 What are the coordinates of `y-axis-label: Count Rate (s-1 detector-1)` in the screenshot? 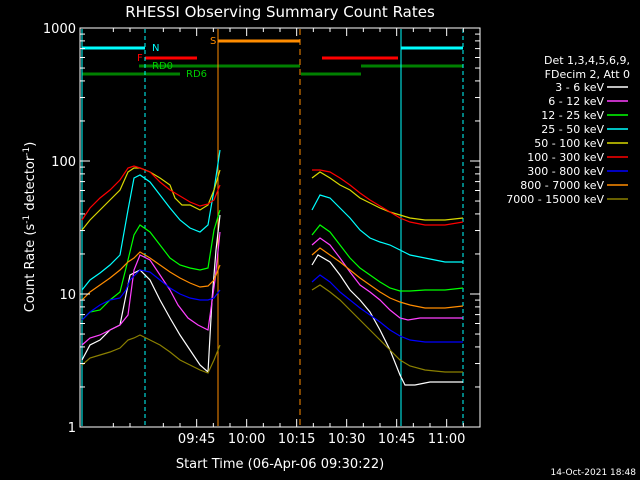 It's located at (30, 227).